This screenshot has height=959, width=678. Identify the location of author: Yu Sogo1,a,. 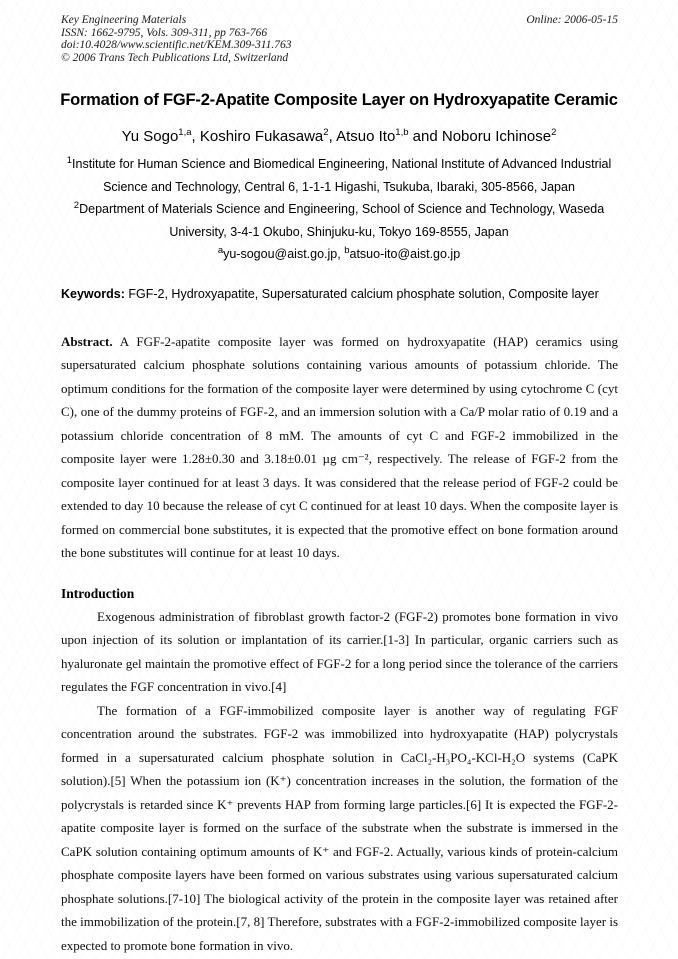
(161, 136).